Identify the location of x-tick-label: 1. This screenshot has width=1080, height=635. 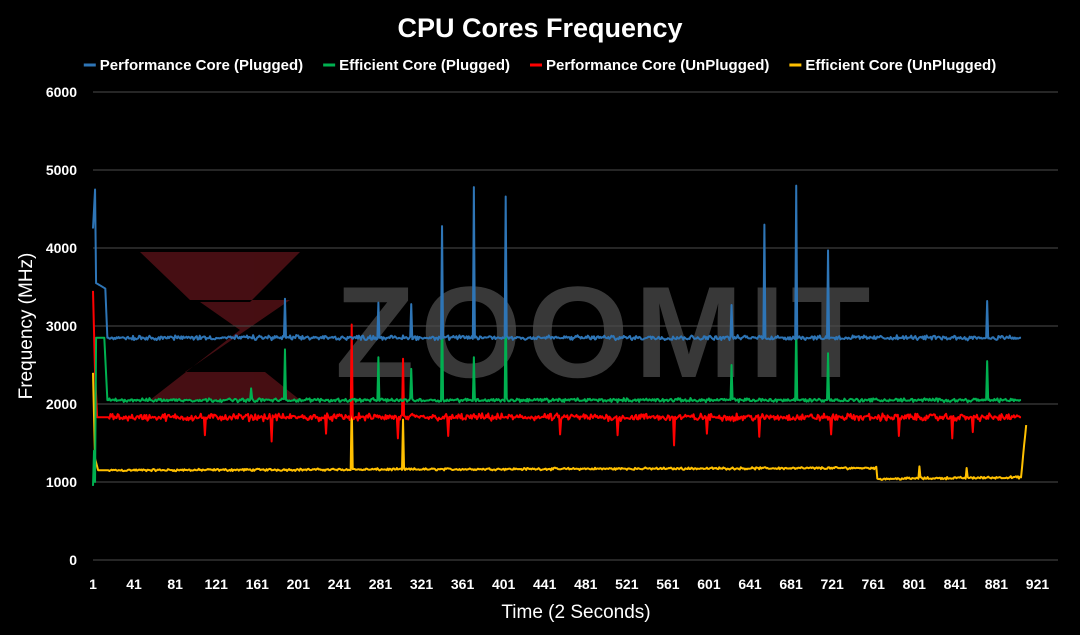
(93, 584).